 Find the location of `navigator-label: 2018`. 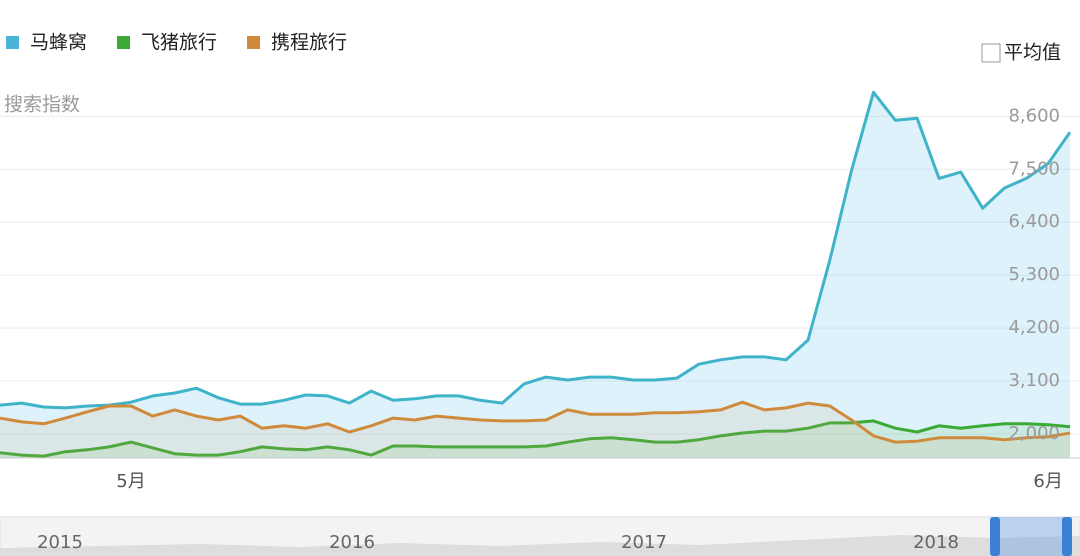

navigator-label: 2018 is located at coordinates (936, 542).